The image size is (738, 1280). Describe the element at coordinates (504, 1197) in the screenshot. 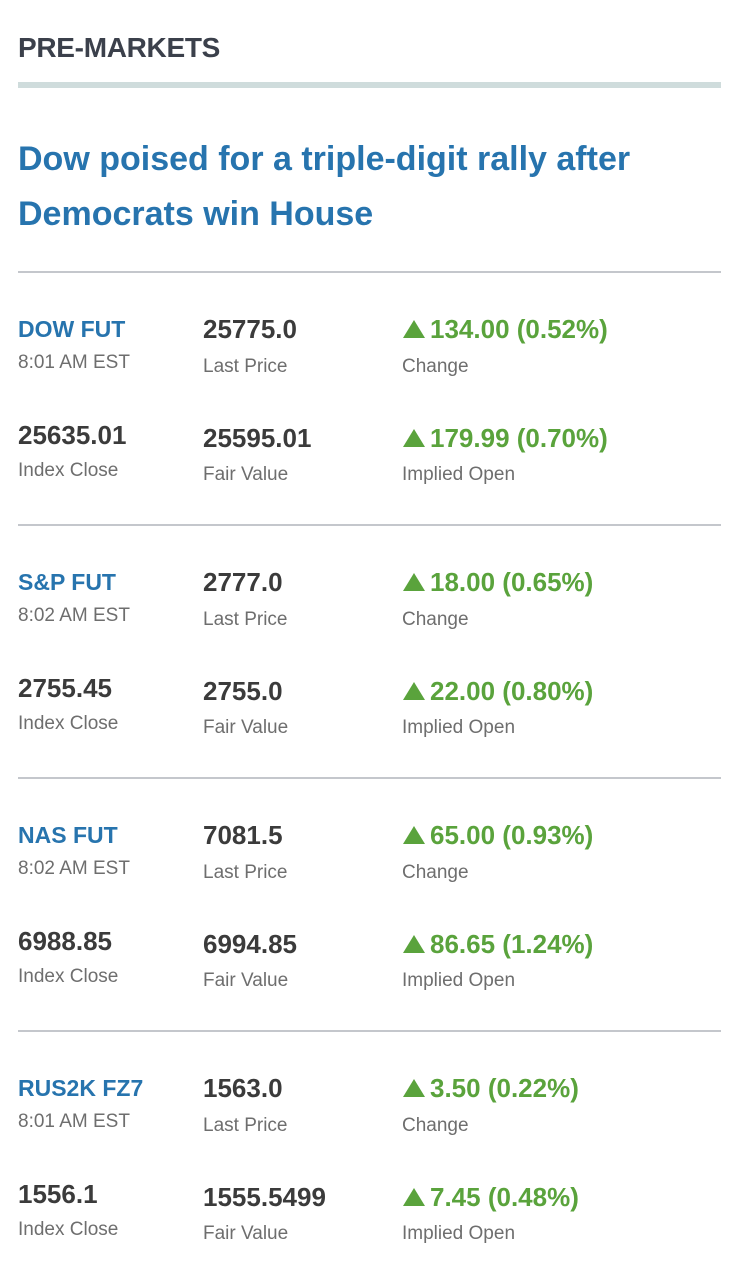

I see `implied-open-text: 7.45 (0.48%)` at that location.